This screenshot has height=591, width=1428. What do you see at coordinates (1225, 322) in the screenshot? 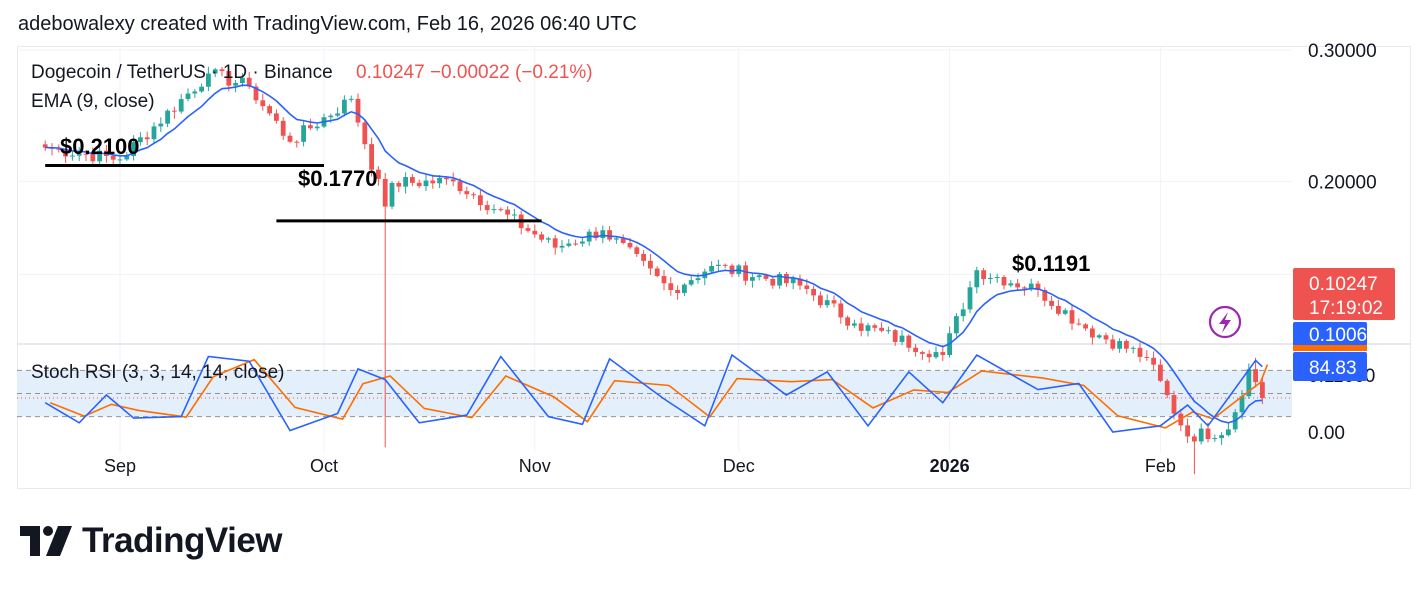
I see `alert-lightning-icon` at bounding box center [1225, 322].